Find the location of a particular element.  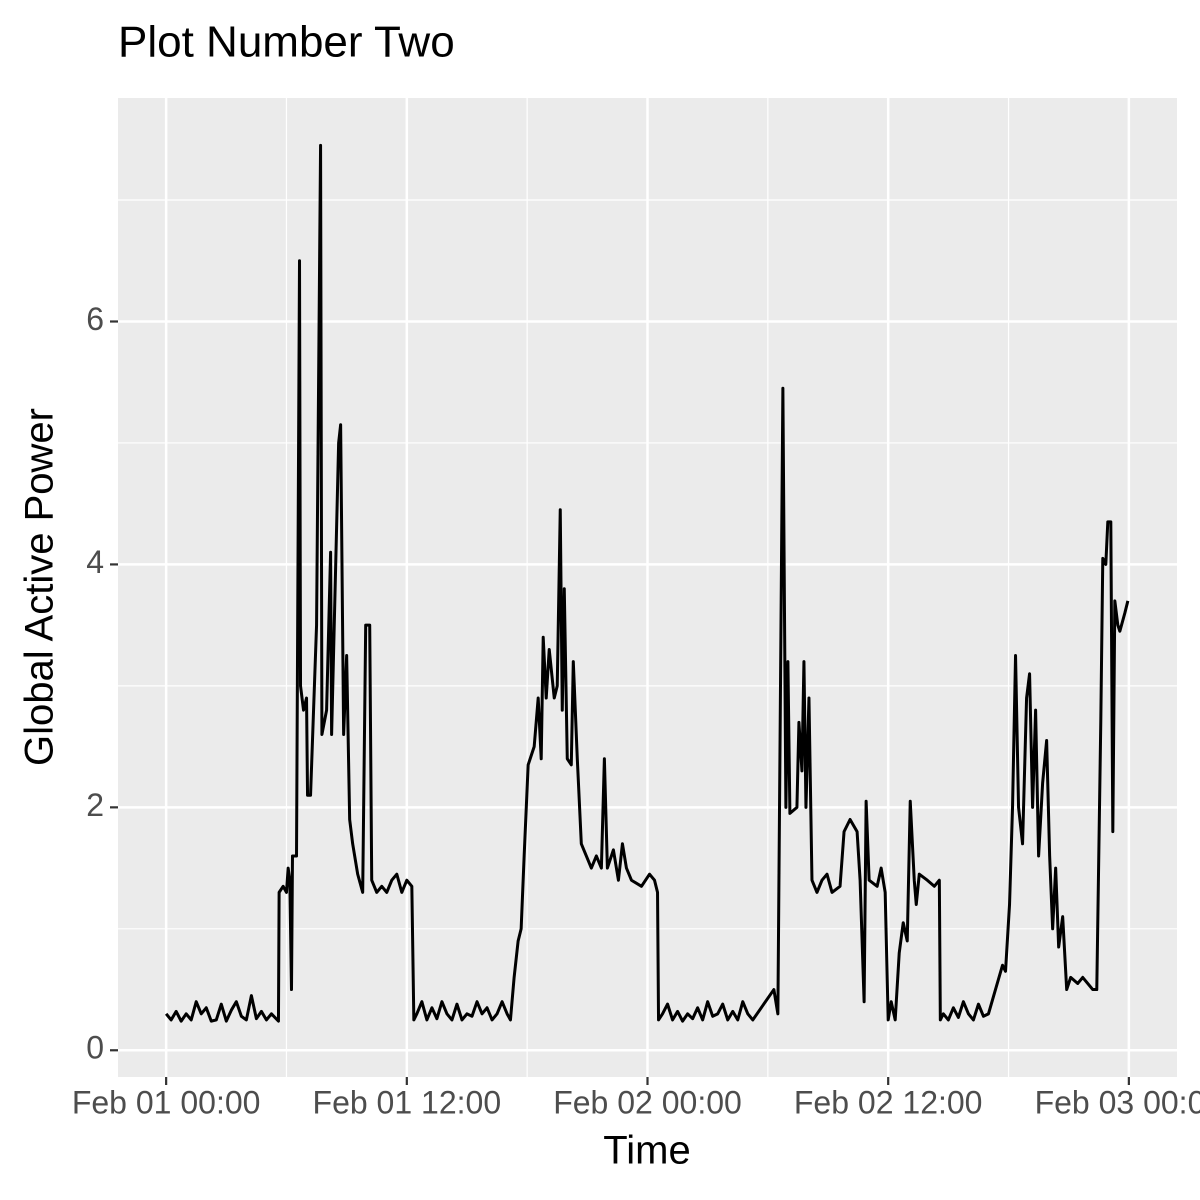

y-tick-label: 6 is located at coordinates (95, 319).